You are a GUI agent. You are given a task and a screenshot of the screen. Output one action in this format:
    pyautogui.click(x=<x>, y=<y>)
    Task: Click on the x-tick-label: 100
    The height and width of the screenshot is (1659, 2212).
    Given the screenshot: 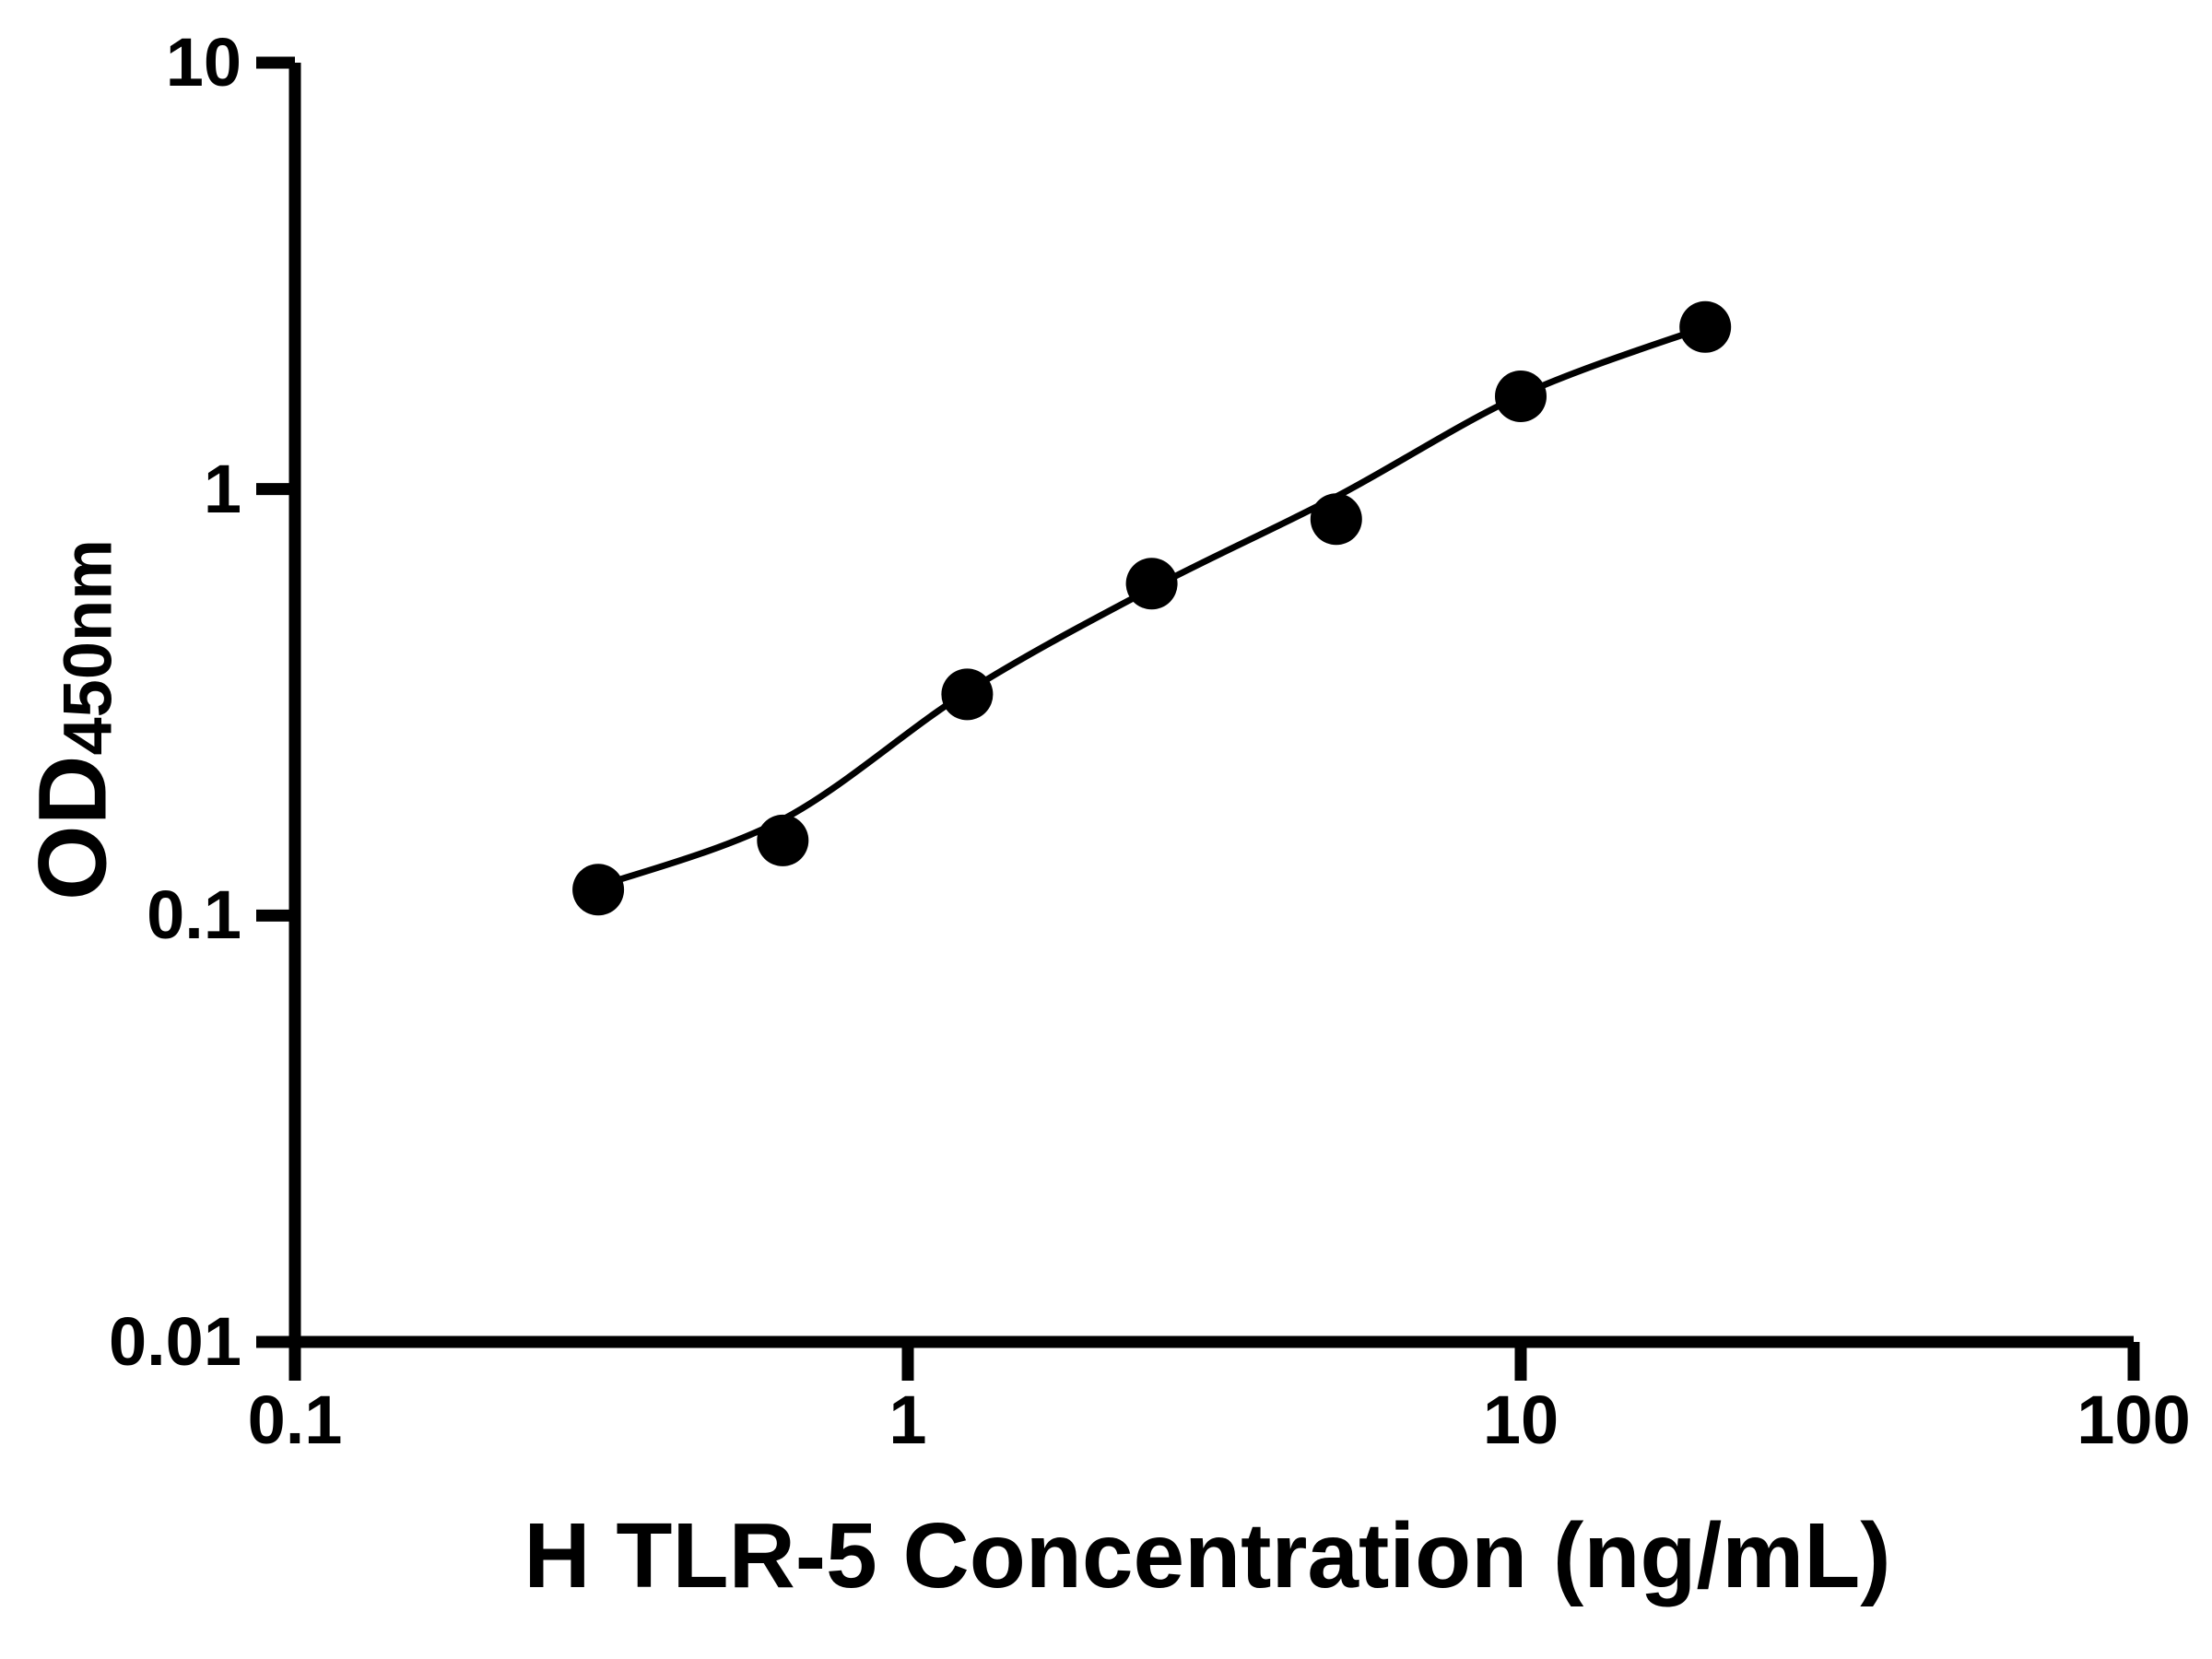 What is the action you would take?
    pyautogui.click(x=2134, y=1420)
    